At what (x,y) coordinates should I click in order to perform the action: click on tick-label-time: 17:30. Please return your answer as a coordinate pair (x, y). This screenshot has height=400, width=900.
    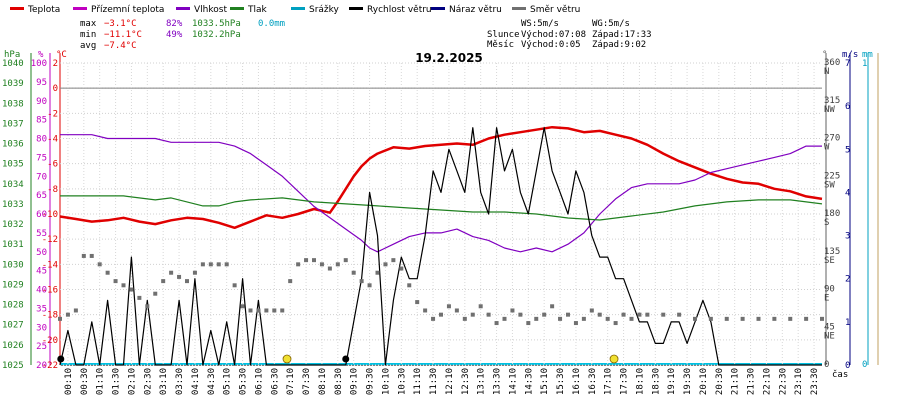
    Looking at the image, I should click on (625, 381).